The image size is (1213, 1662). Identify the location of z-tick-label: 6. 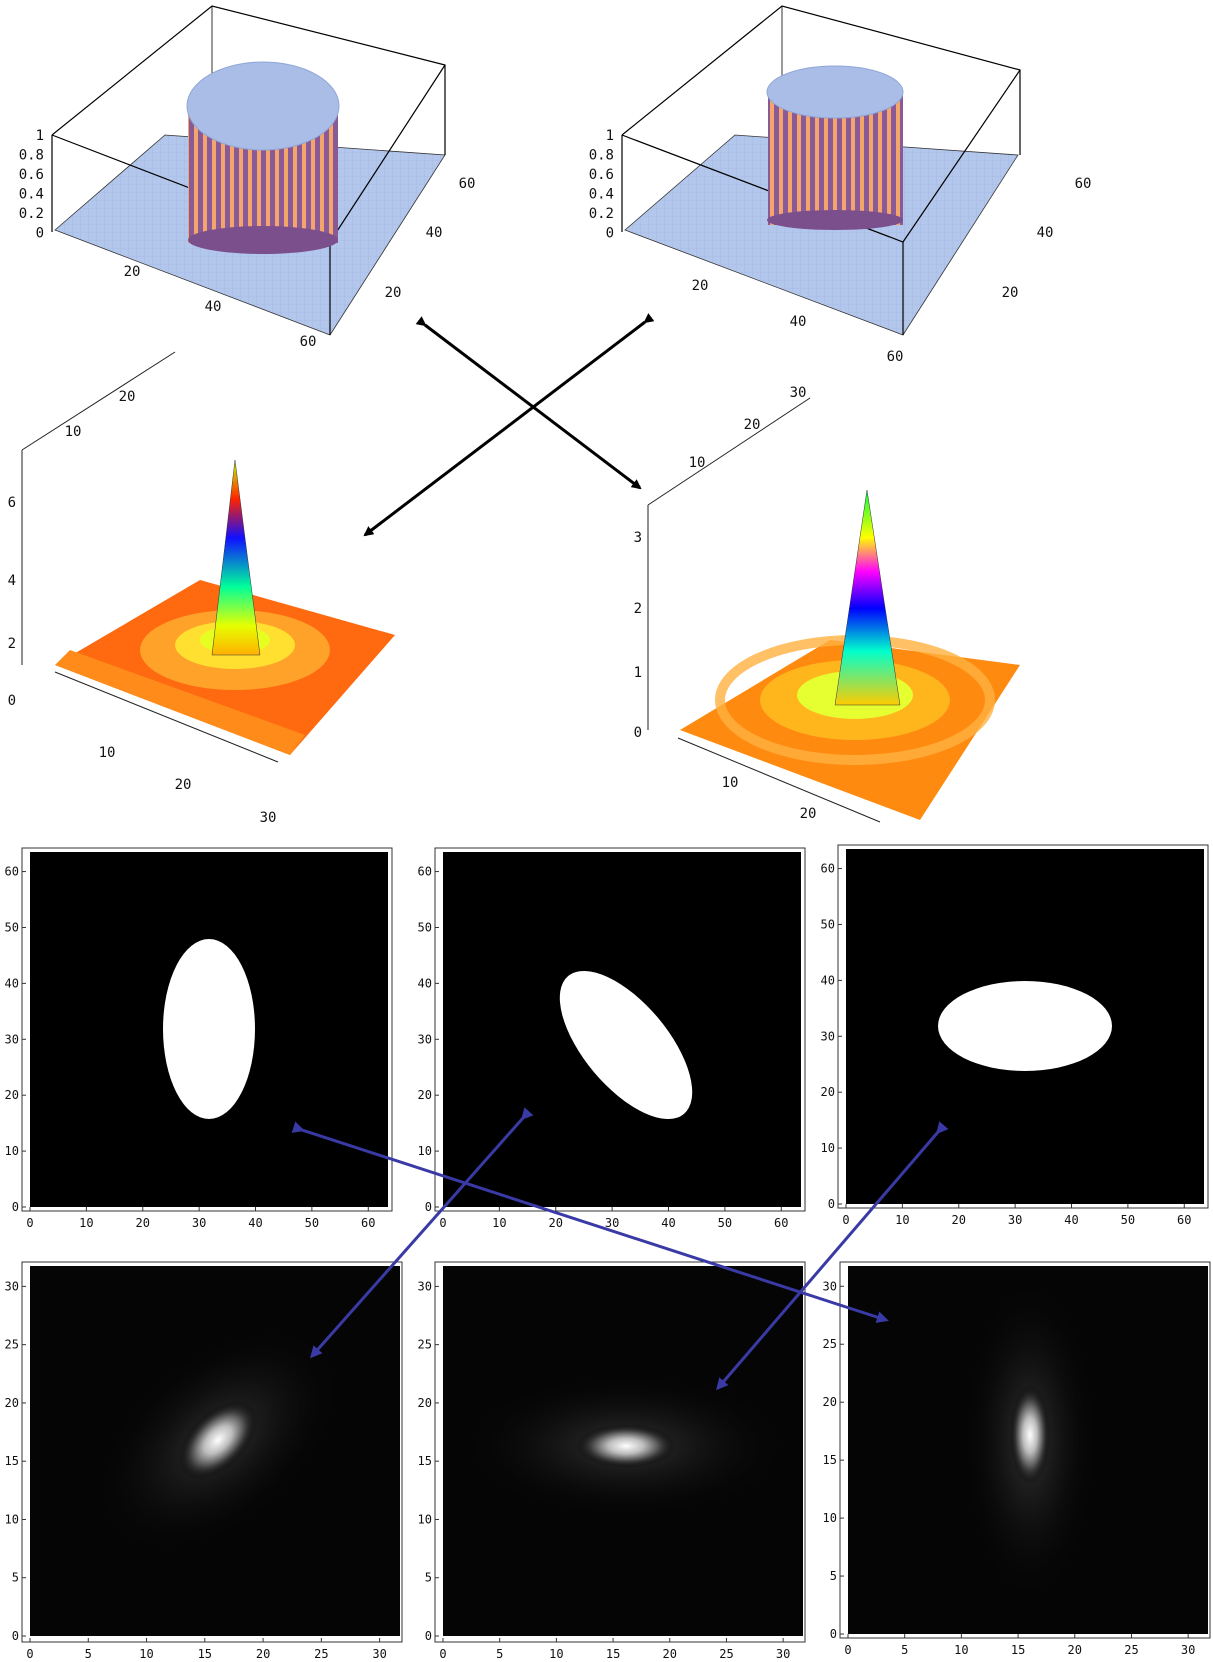
(12, 503).